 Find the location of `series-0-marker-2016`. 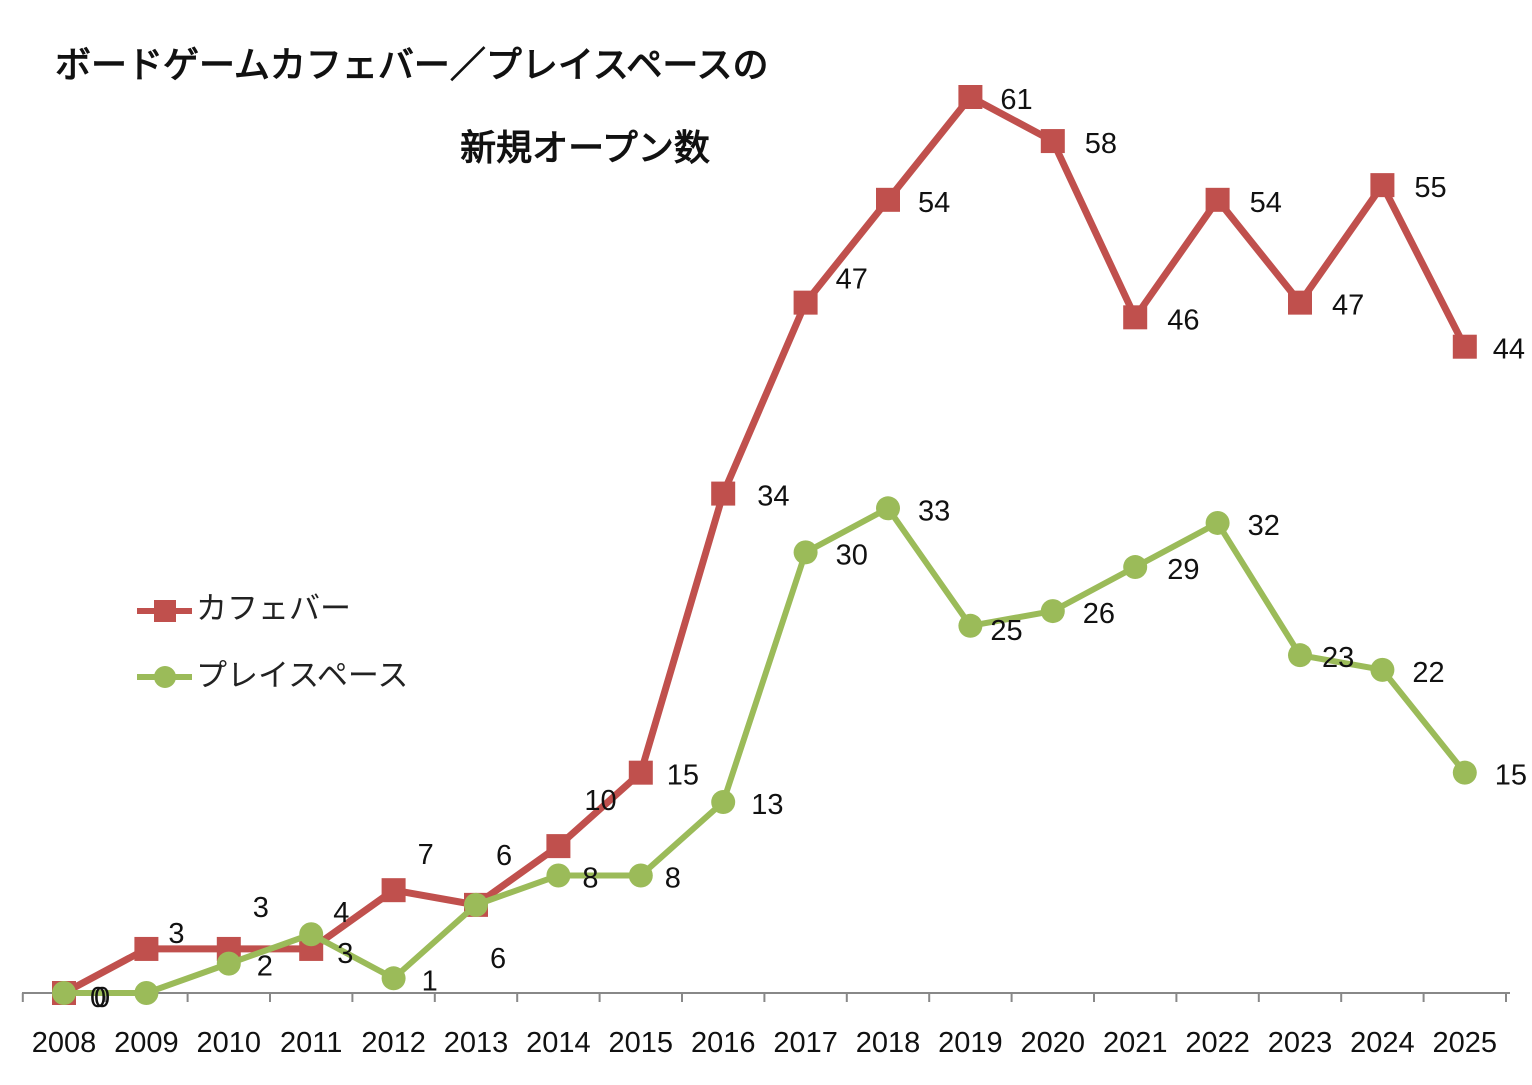

series-0-marker-2016 is located at coordinates (723, 493).